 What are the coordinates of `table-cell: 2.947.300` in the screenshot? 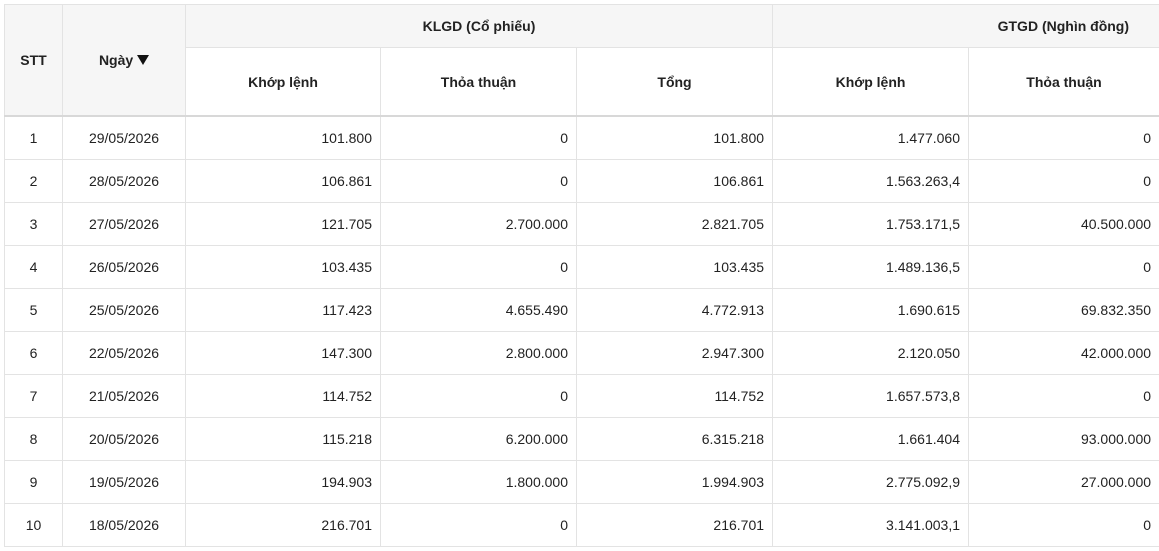 It's located at (674, 353).